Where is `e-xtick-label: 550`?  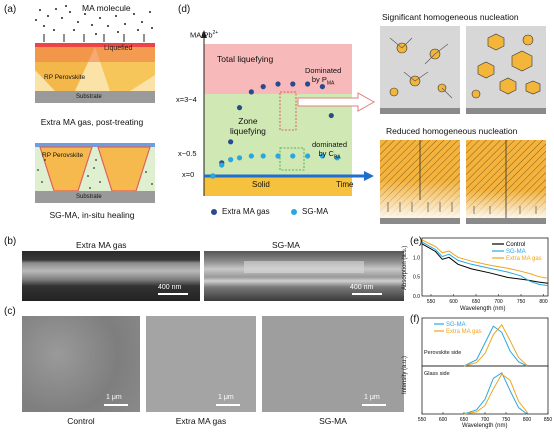
e-xtick-label: 550 is located at coordinates (431, 302).